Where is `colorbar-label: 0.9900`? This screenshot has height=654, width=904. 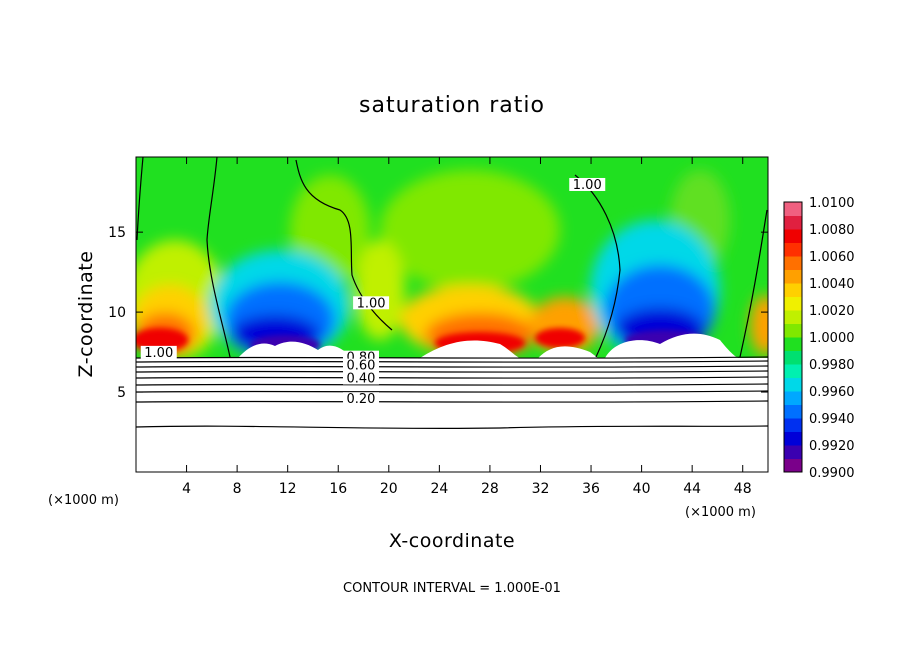
colorbar-label: 0.9900 is located at coordinates (832, 473).